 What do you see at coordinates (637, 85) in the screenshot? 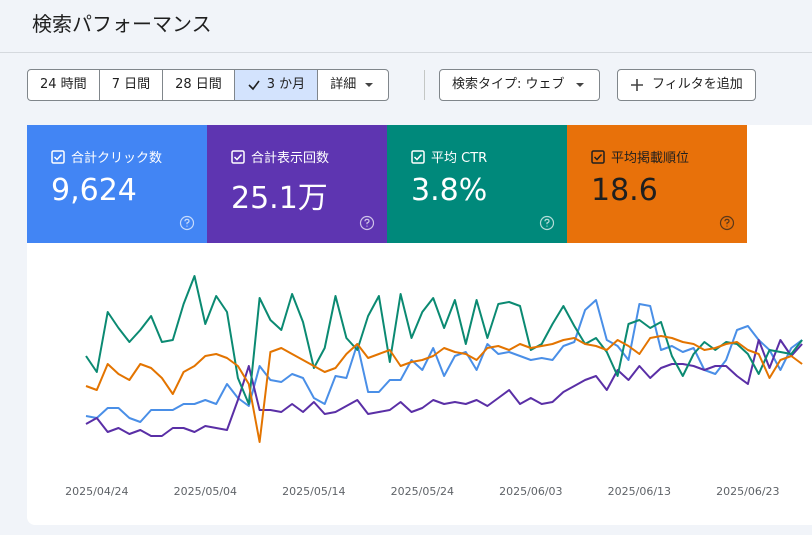
I see `plus-icon` at bounding box center [637, 85].